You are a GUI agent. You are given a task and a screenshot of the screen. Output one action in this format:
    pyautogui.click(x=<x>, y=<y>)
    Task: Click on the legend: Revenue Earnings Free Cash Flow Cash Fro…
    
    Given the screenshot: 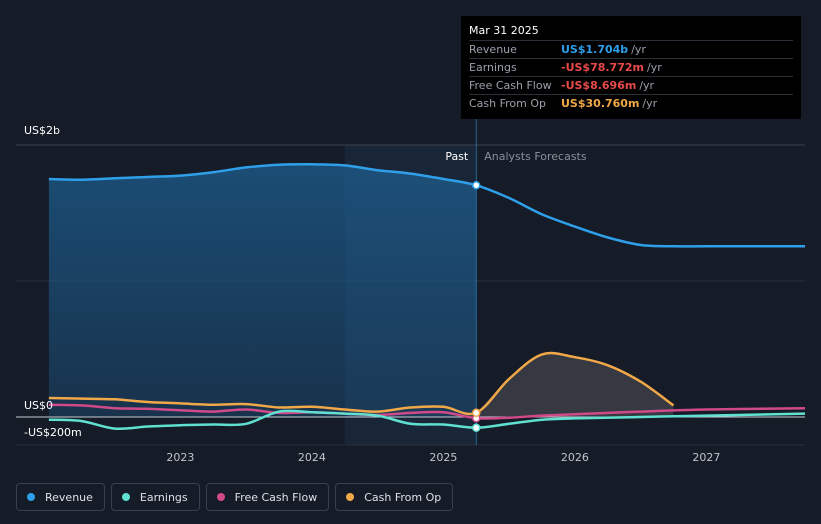 What is the action you would take?
    pyautogui.click(x=235, y=497)
    